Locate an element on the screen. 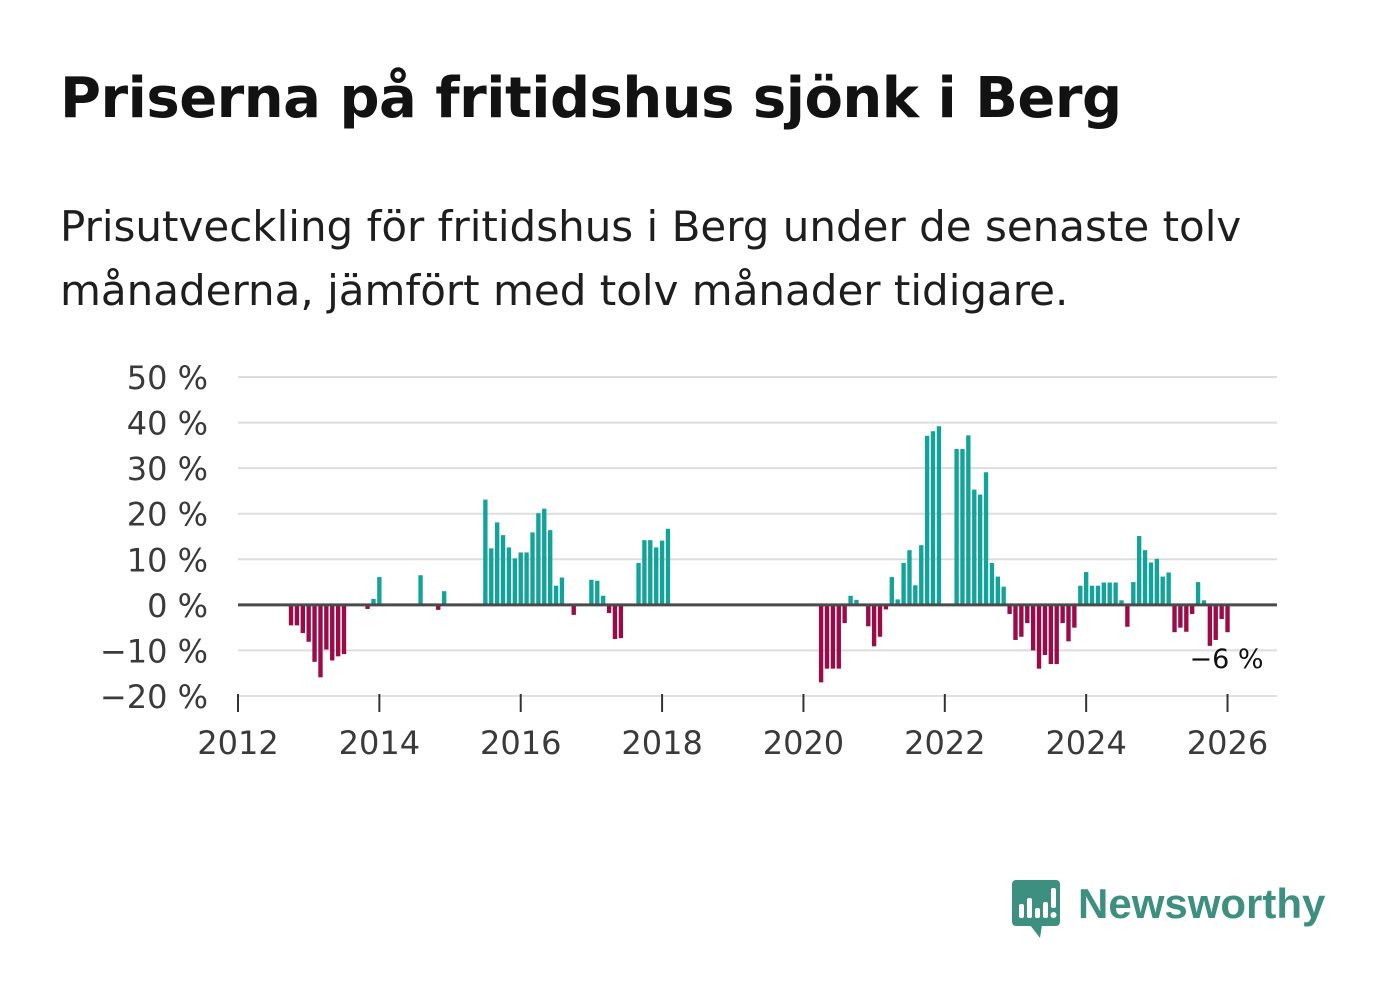 This screenshot has width=1382, height=999. y-axis-labels: 50 % 40 % 30 % 20 % 10 % 0 % −10 % −20 % is located at coordinates (154, 537).